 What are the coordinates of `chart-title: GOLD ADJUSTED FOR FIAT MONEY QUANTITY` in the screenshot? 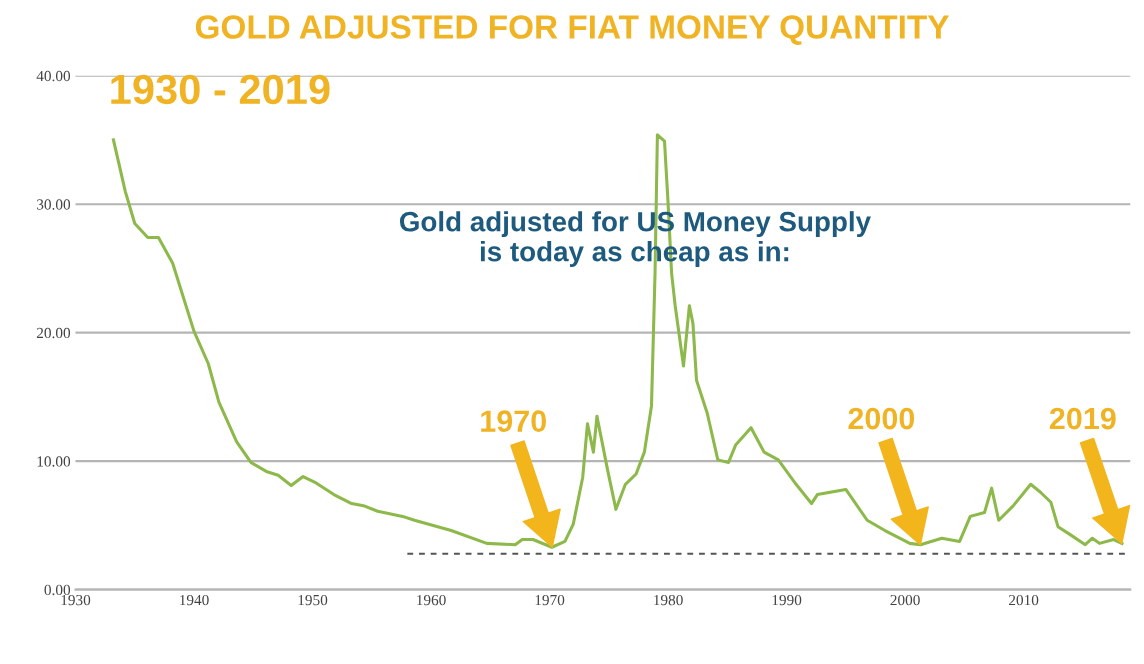 It's located at (572, 30).